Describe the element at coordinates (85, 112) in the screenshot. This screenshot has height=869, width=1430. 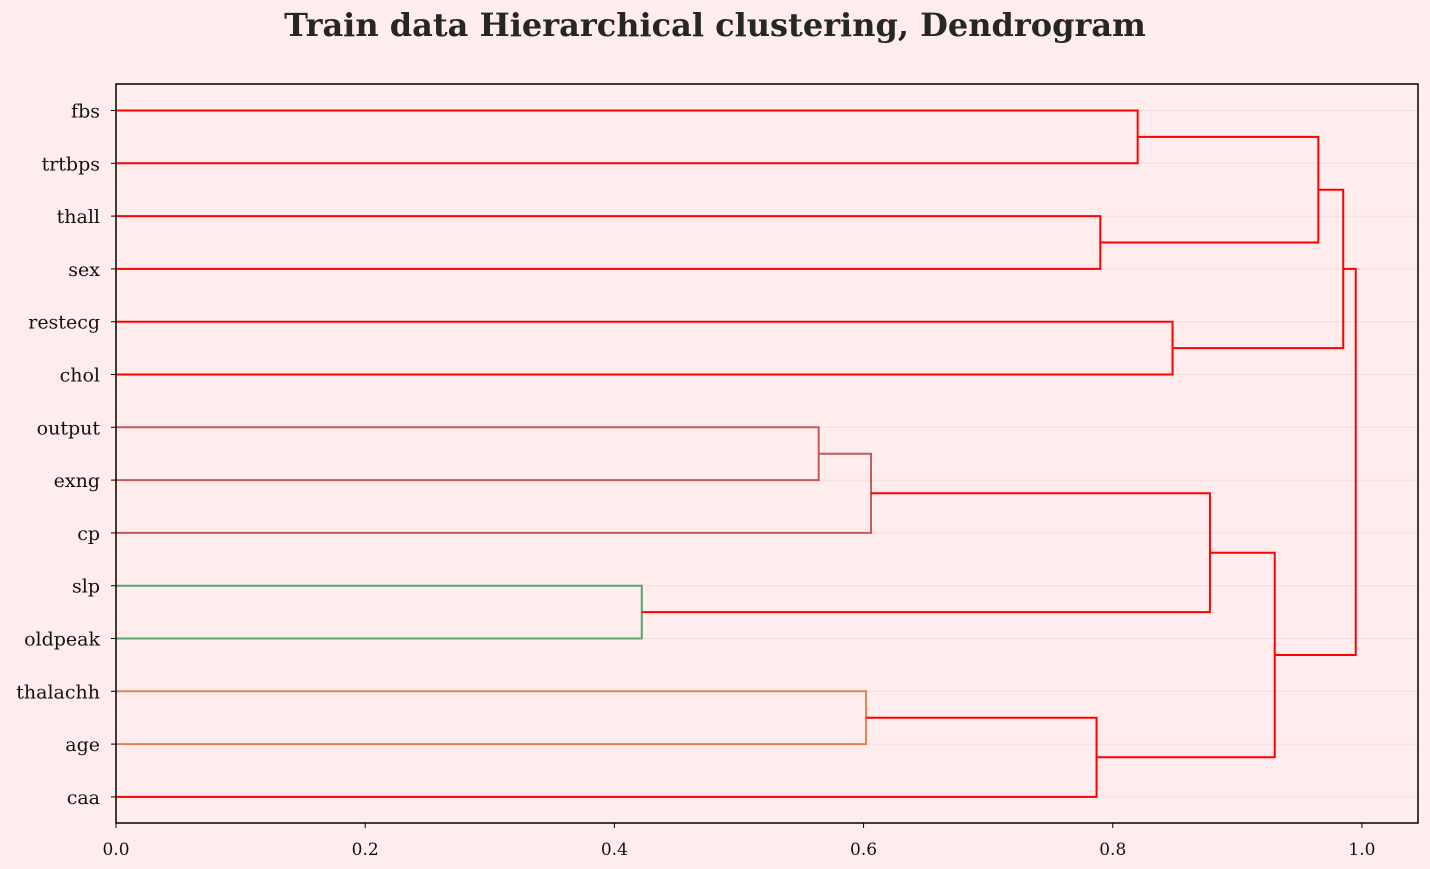
I see `y-tick-label: fbs` at that location.